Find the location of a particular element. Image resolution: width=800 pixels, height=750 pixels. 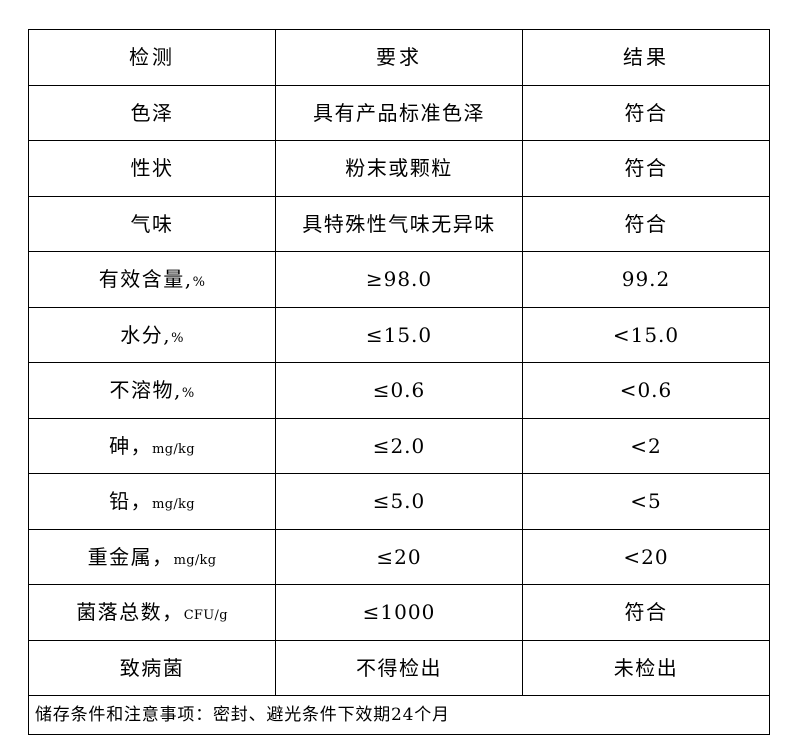

requirement-value: ≤5.0 is located at coordinates (399, 501).